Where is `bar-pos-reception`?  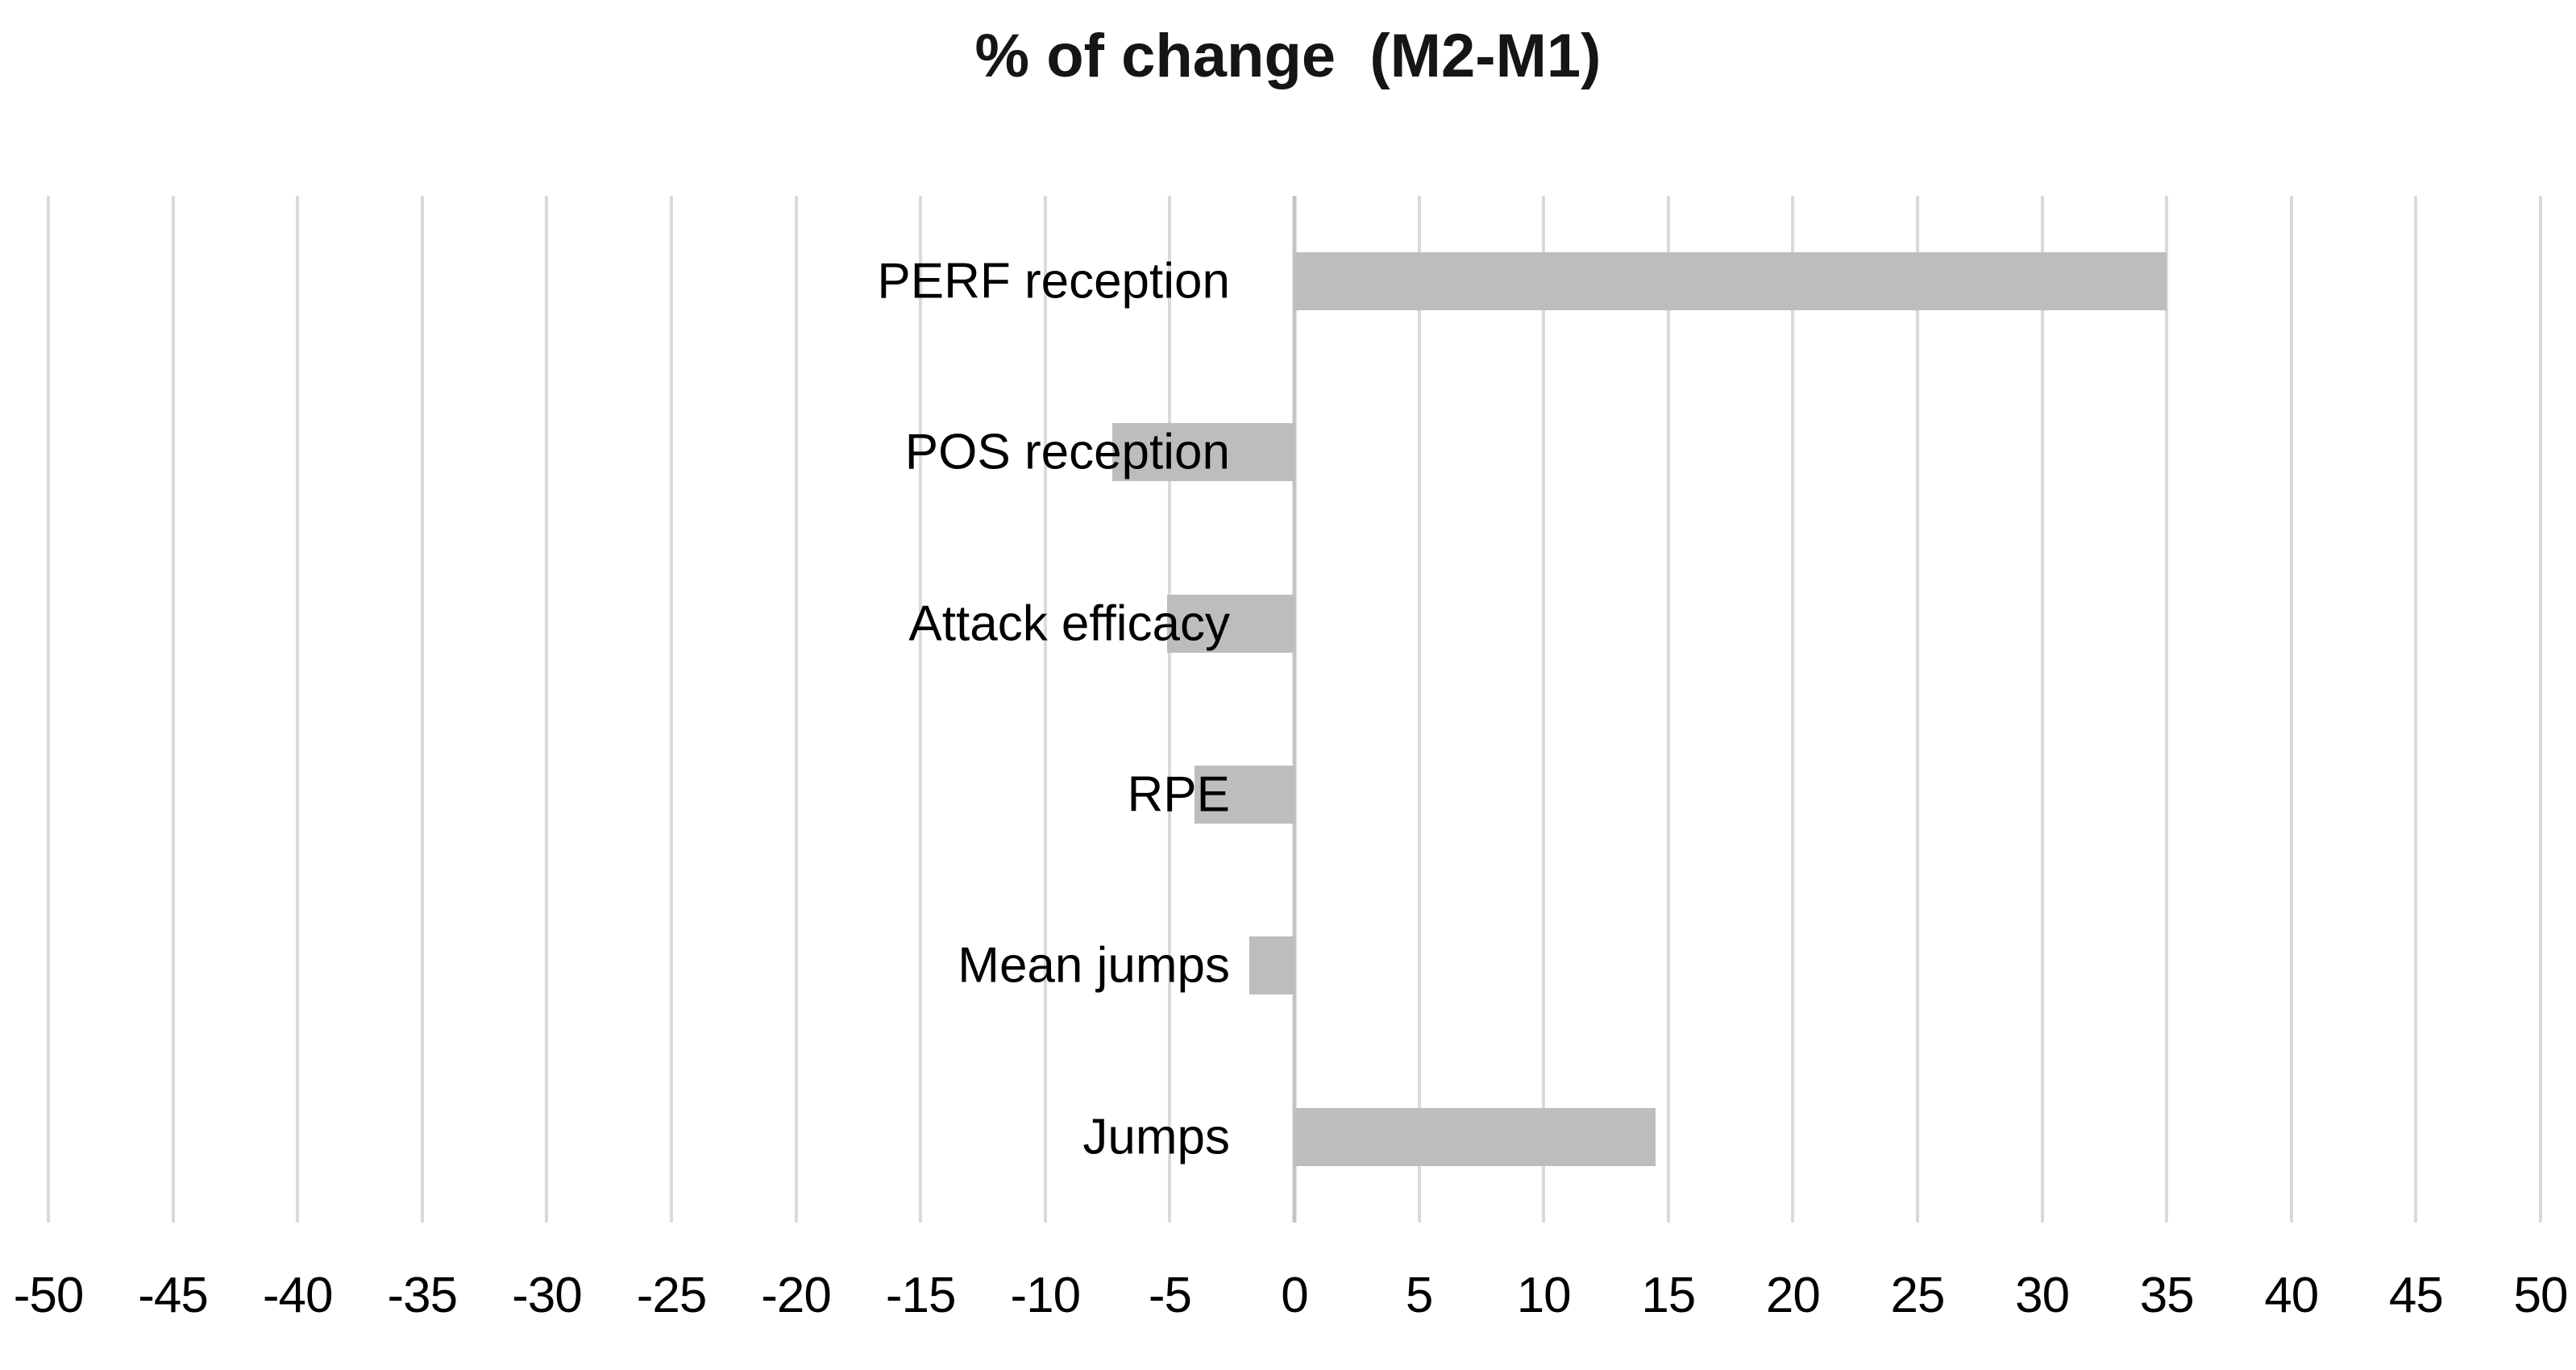
bar-pos-reception is located at coordinates (1203, 452).